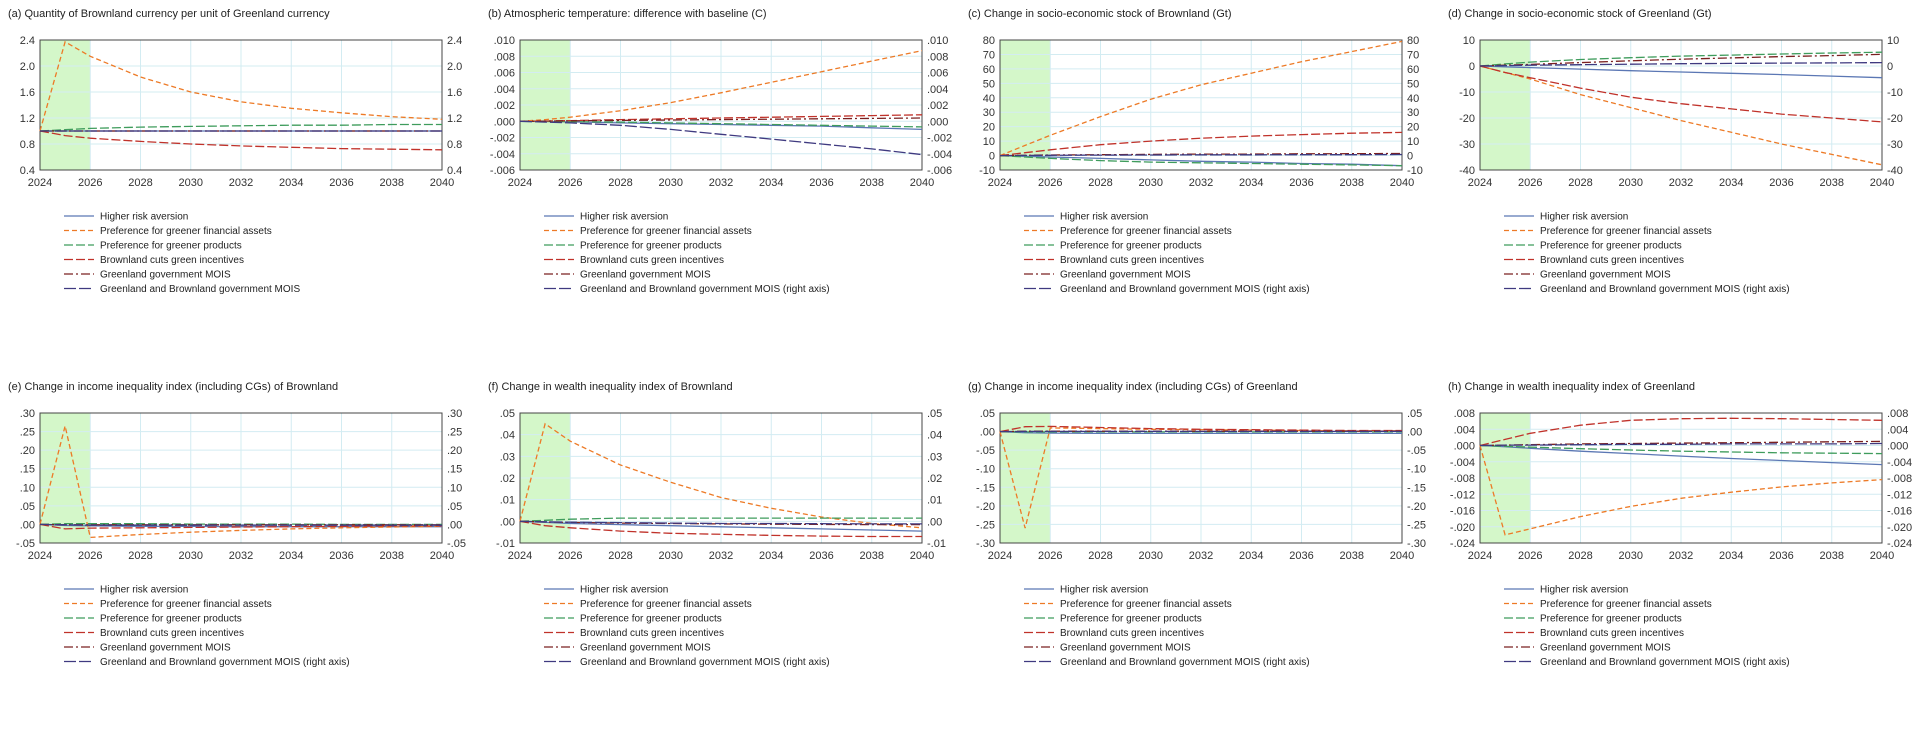 The image size is (1922, 747). I want to click on y-tick-label-right: -40, so click(1895, 171).